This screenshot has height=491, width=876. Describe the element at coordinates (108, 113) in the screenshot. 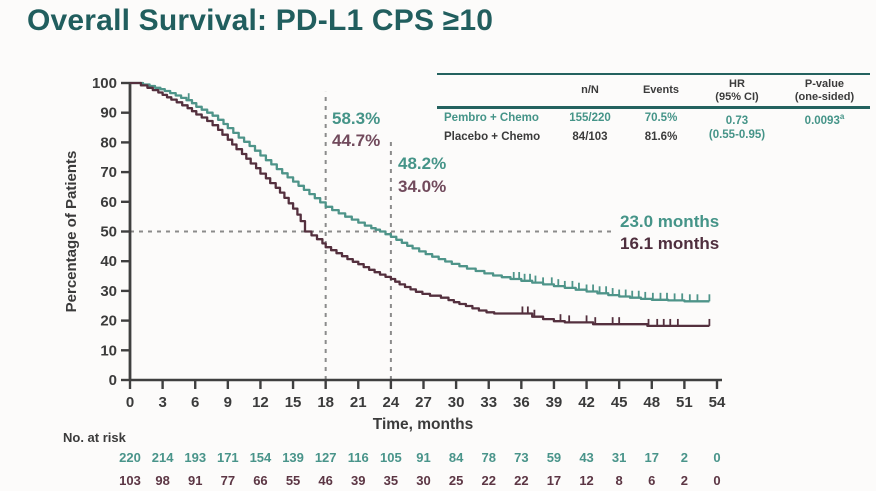

I see `y-tick-label-90: 90` at that location.